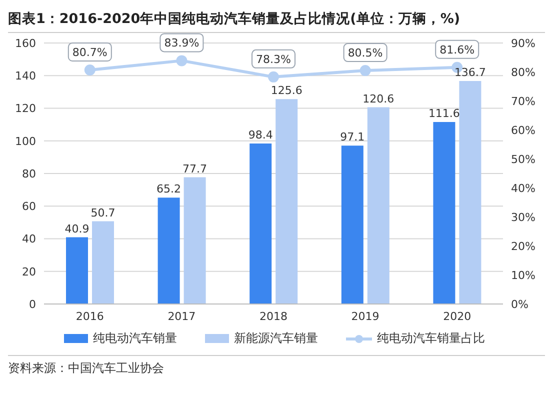 The image size is (553, 397). What do you see at coordinates (182, 316) in the screenshot?
I see `x-tick-label: 2017` at bounding box center [182, 316].